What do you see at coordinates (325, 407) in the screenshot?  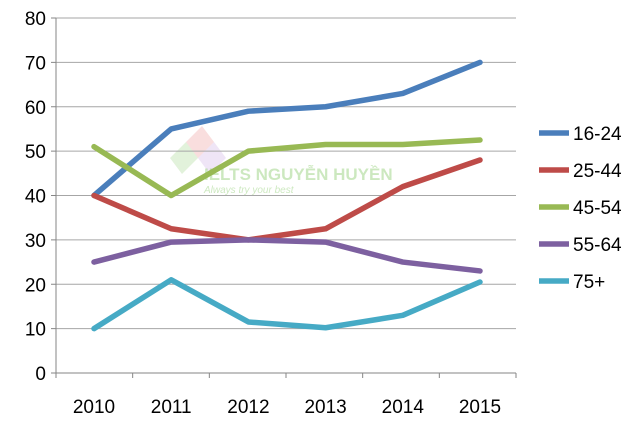 I see `x-tick-label-2013: 2013` at bounding box center [325, 407].